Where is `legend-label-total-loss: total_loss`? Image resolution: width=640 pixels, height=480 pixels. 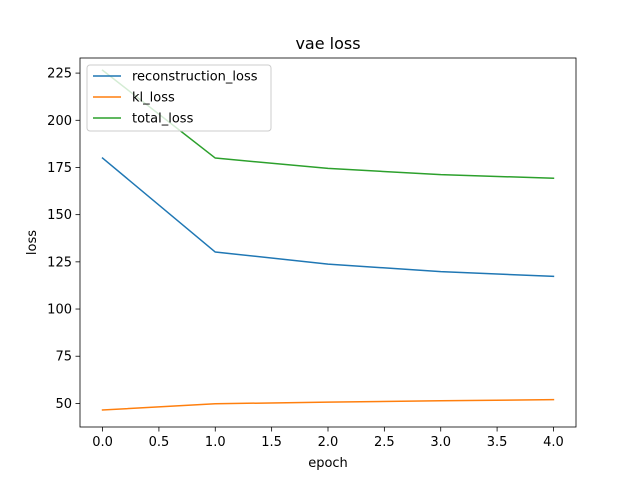
legend-label-total-loss: total_loss is located at coordinates (163, 119).